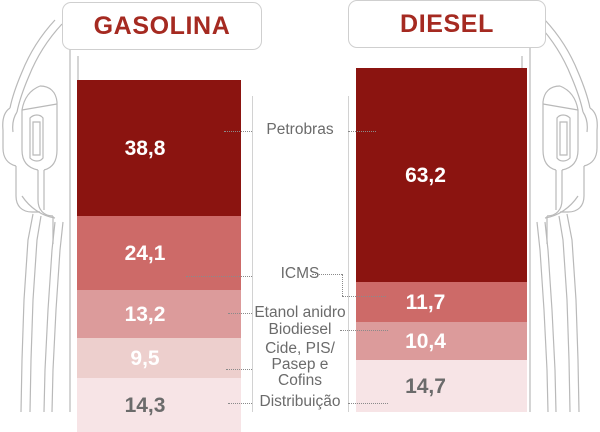  What do you see at coordinates (300, 273) in the screenshot?
I see `label-icms: ICMS` at bounding box center [300, 273].